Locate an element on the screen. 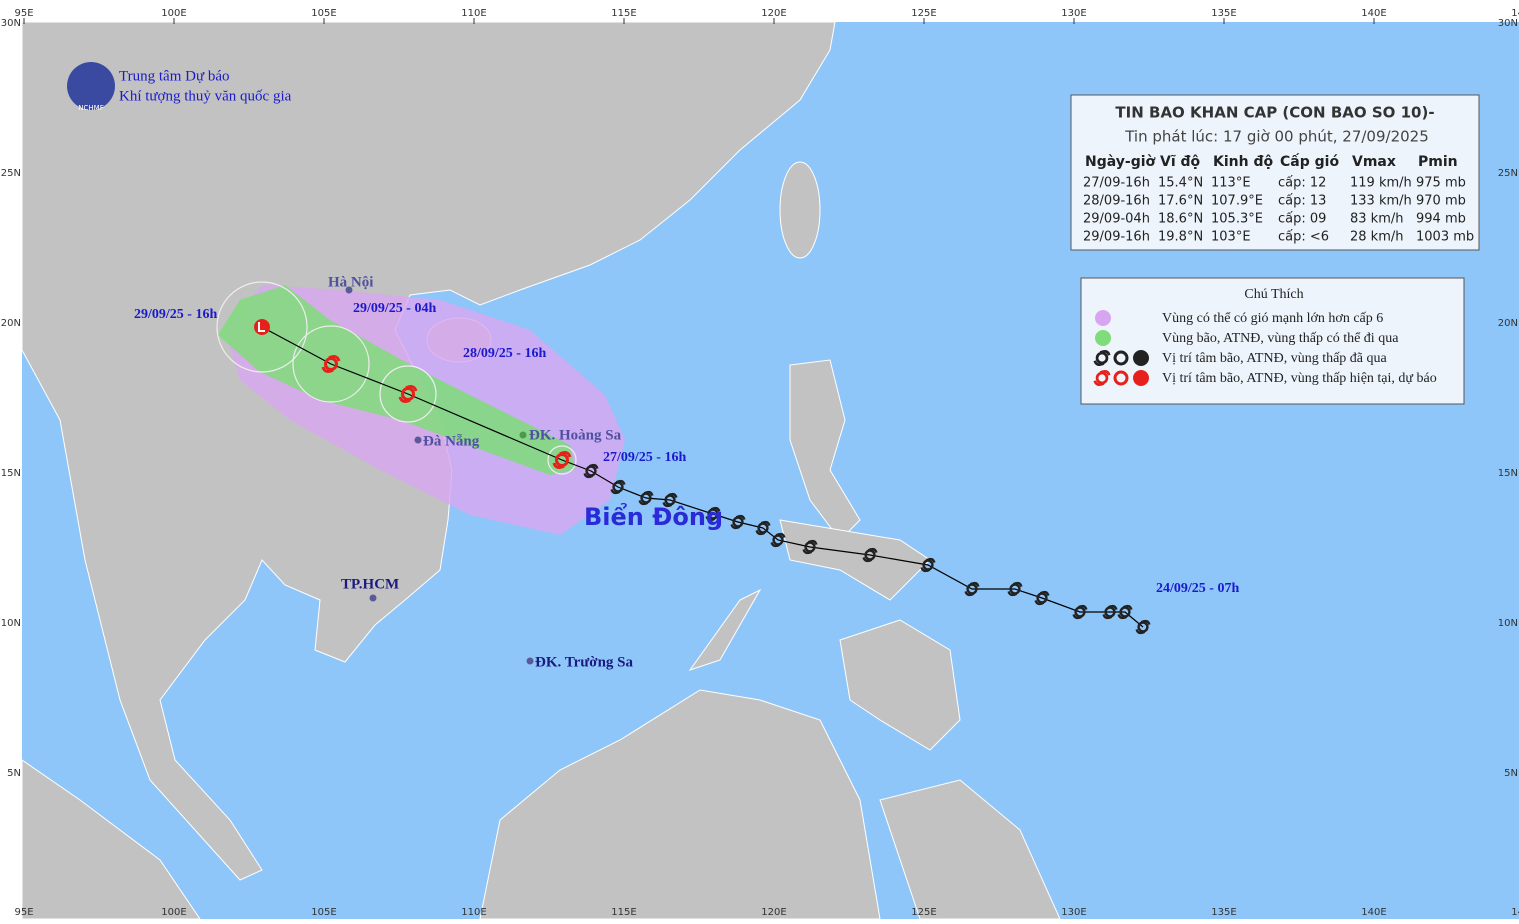 The height and width of the screenshot is (924, 1519). table-cell: 17.6°N is located at coordinates (1180, 201).